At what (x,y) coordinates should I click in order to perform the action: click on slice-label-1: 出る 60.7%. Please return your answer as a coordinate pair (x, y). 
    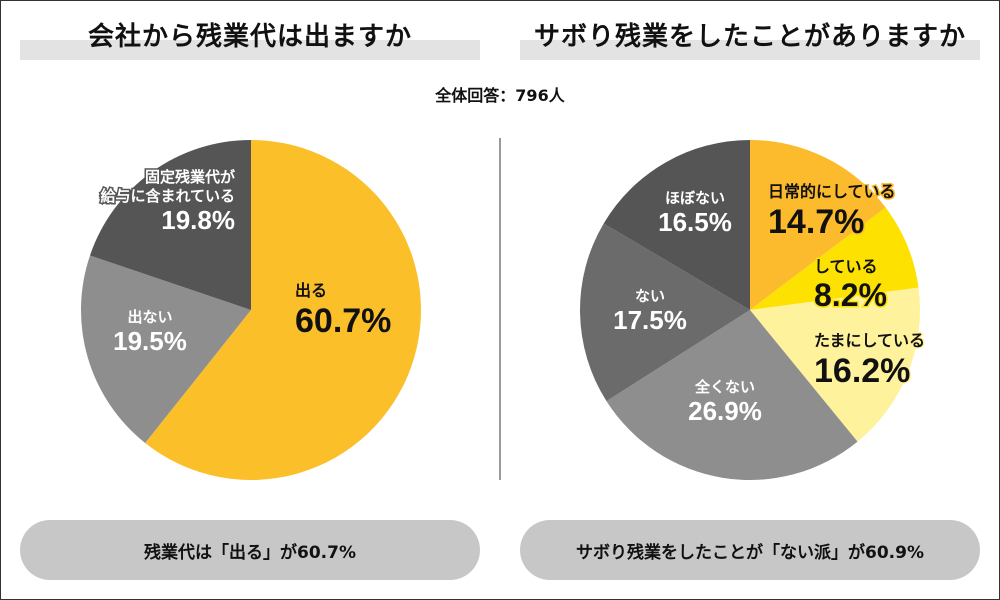
    Looking at the image, I should click on (343, 311).